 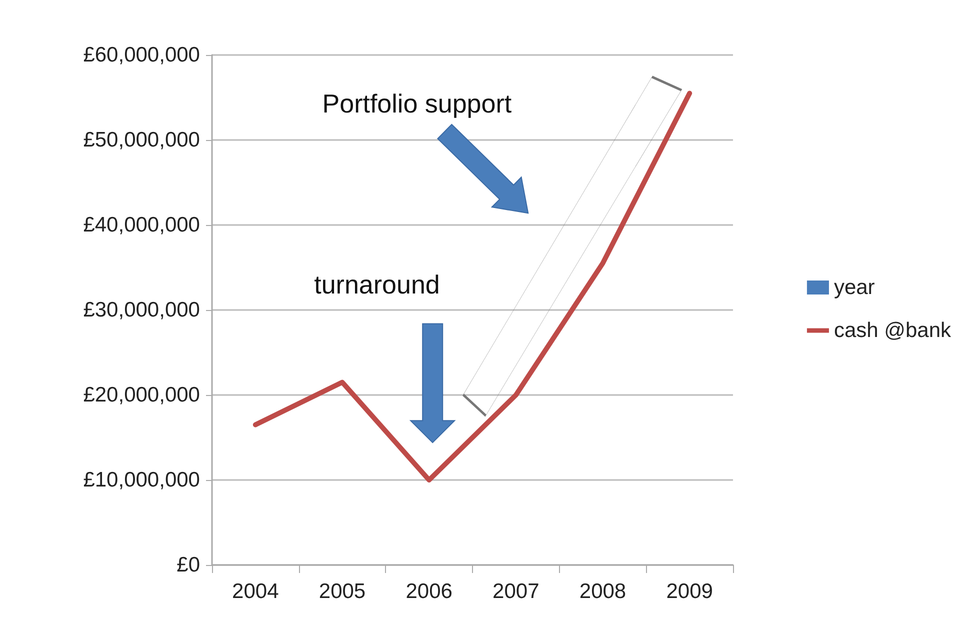 I want to click on y-tick-label: £50,000,000, so click(x=141, y=140).